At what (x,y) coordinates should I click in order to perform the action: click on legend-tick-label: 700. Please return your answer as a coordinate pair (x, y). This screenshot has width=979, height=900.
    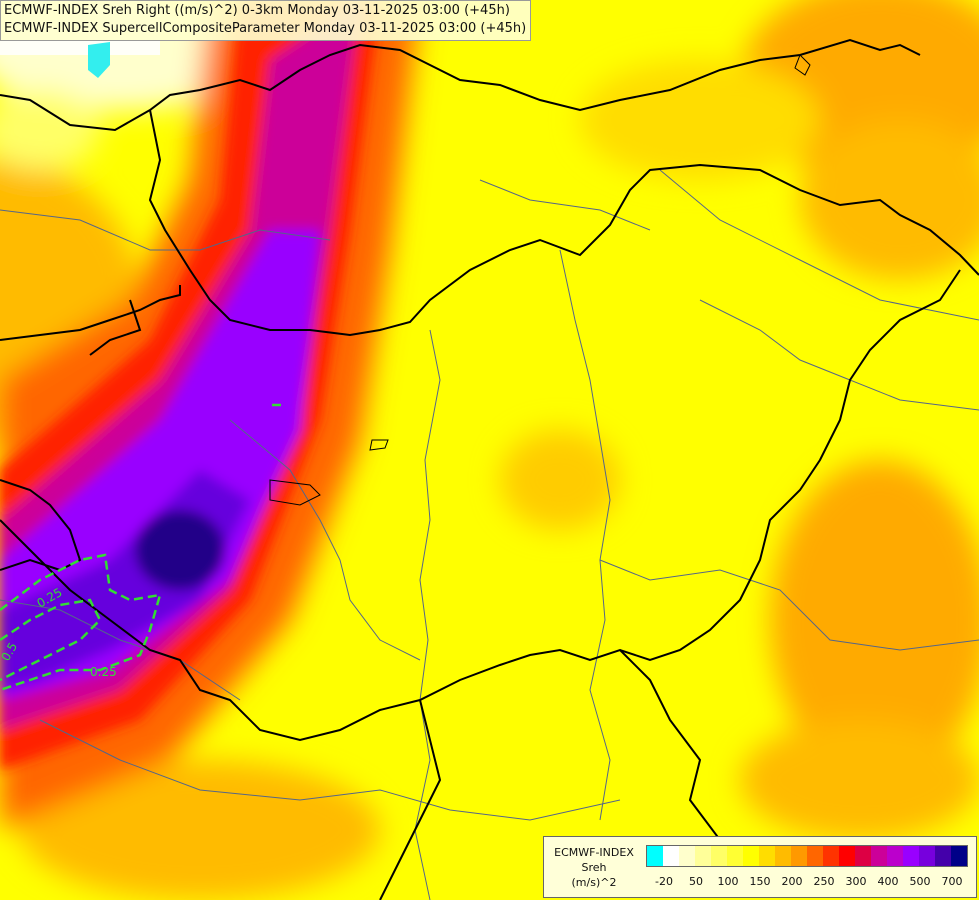
    Looking at the image, I should click on (952, 881).